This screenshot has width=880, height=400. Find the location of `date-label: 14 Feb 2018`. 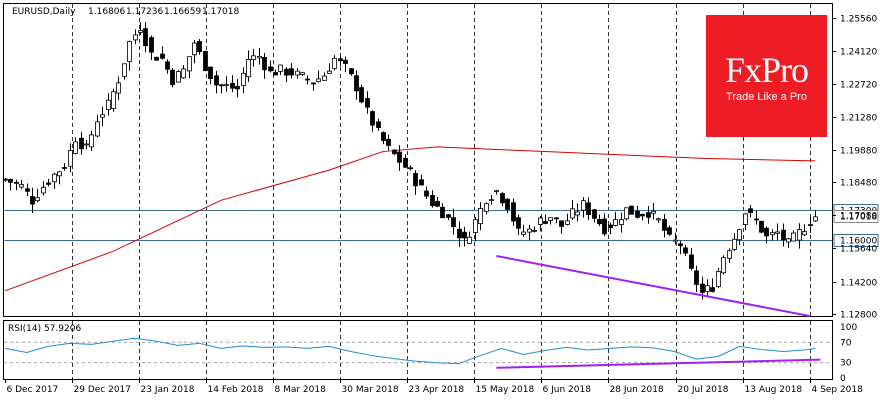

date-label: 14 Feb 2018 is located at coordinates (236, 390).